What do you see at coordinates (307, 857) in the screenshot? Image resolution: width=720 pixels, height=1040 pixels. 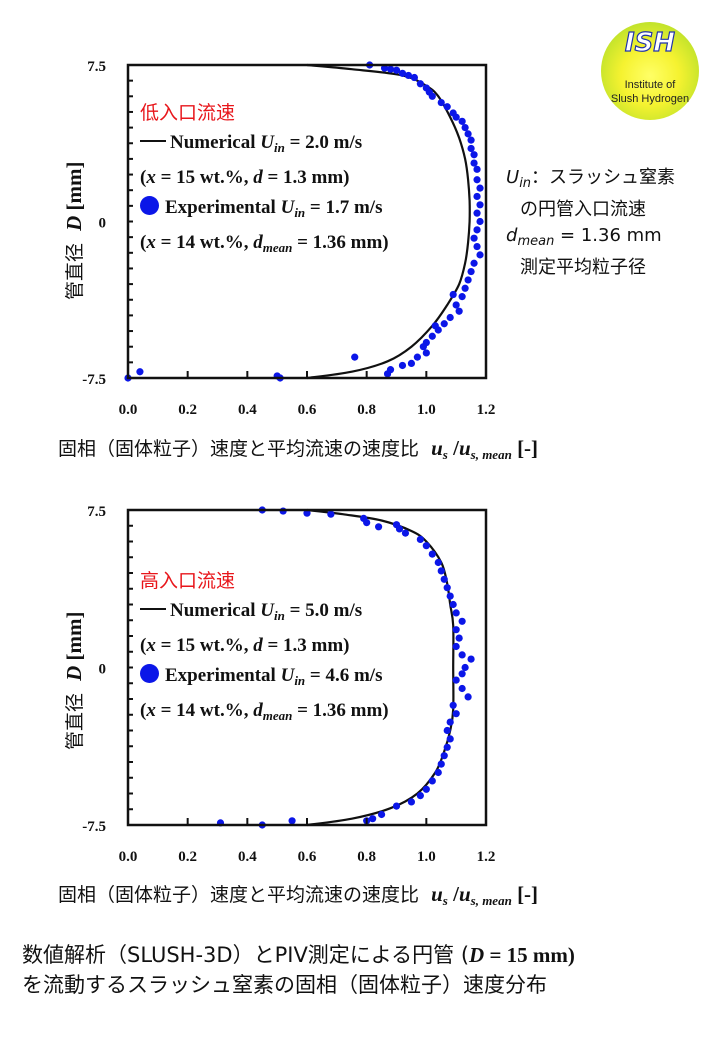 I see `x-tick-label: 0.6` at bounding box center [307, 857].